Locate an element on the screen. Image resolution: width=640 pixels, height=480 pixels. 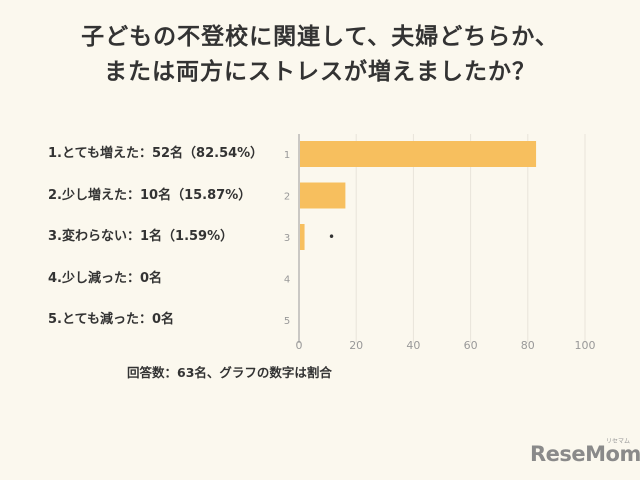
resemom-logo: ReseMom is located at coordinates (585, 454).